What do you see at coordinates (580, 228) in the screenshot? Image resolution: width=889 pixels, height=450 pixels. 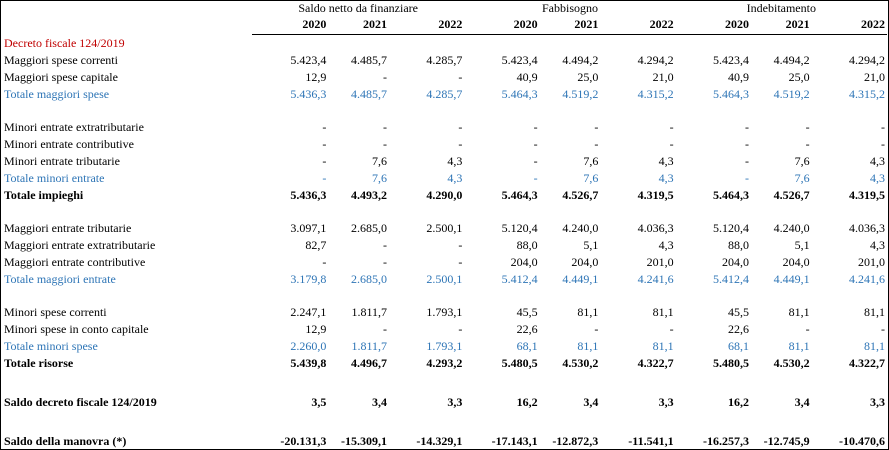 I see `value-cell: 4.240,0` at bounding box center [580, 228].